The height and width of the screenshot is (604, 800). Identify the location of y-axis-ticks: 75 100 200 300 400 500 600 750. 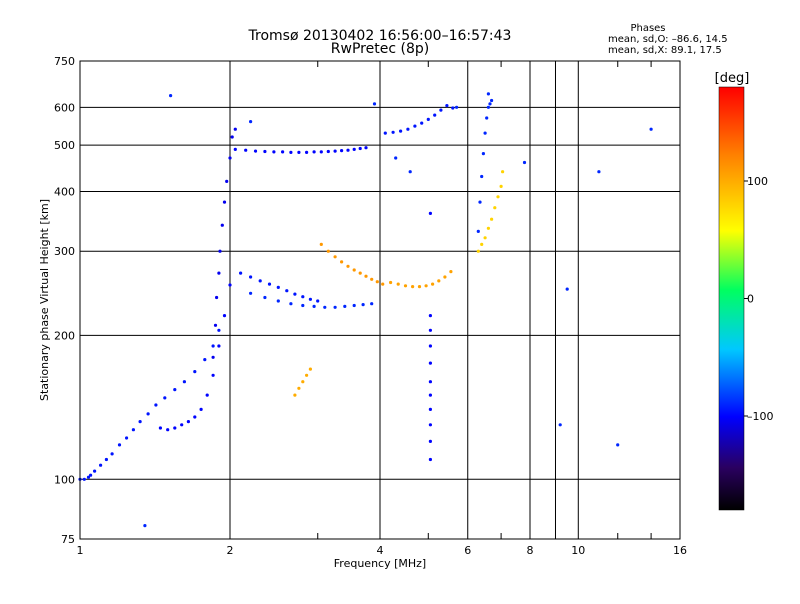
(64, 300).